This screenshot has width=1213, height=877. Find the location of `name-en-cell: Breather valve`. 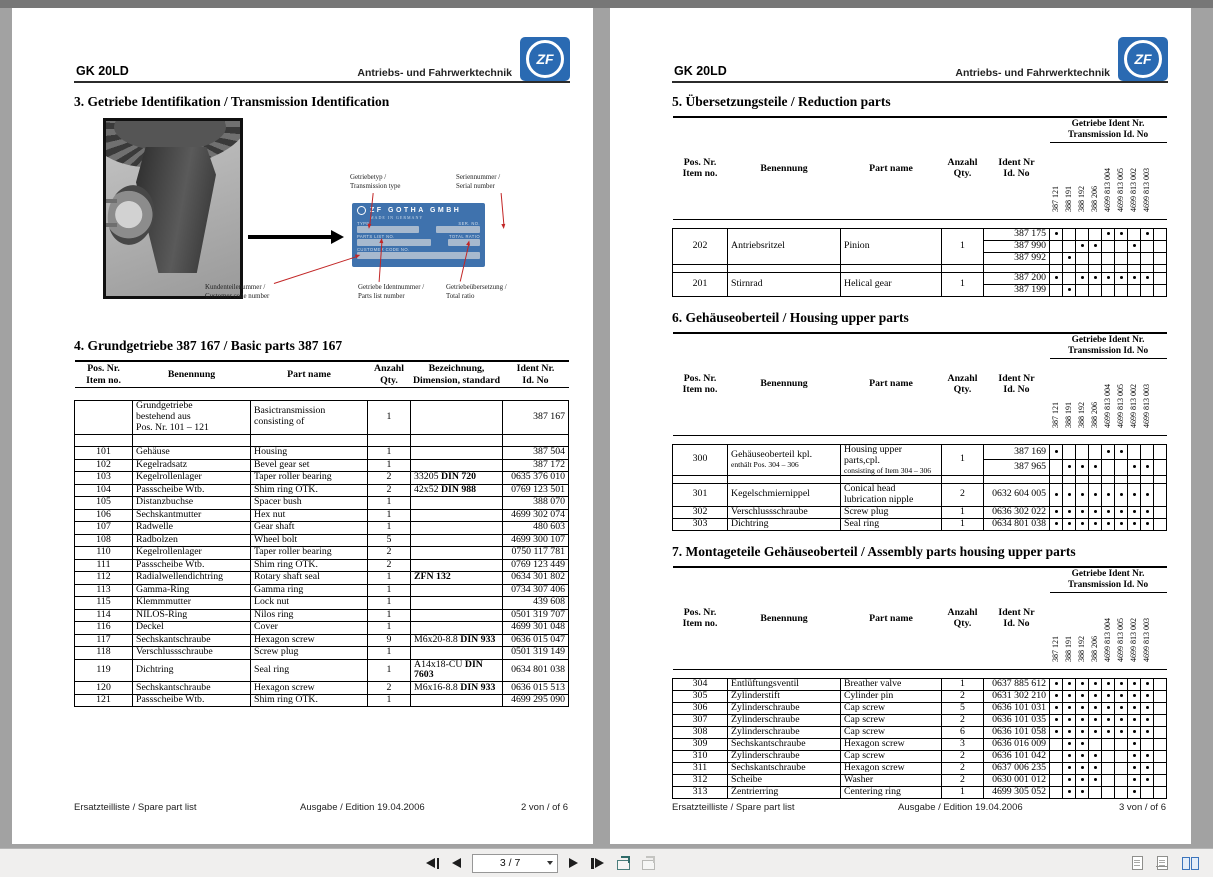

name-en-cell: Breather valve is located at coordinates (891, 684).